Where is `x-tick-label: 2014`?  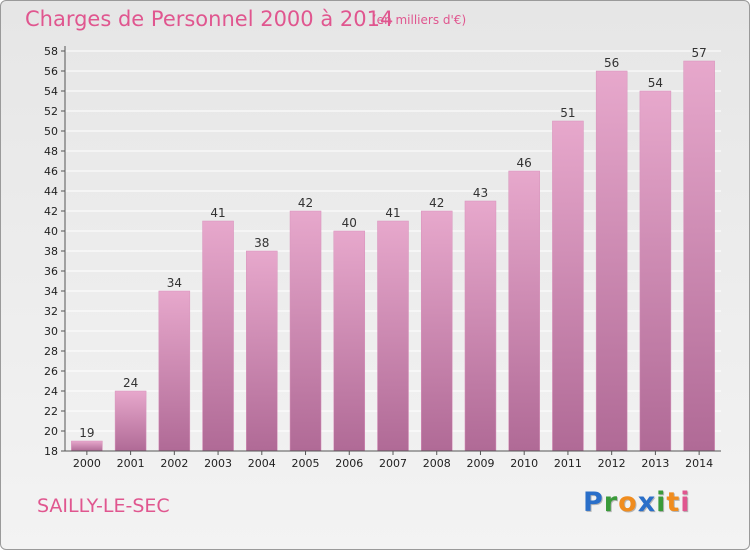 x-tick-label: 2014 is located at coordinates (699, 463).